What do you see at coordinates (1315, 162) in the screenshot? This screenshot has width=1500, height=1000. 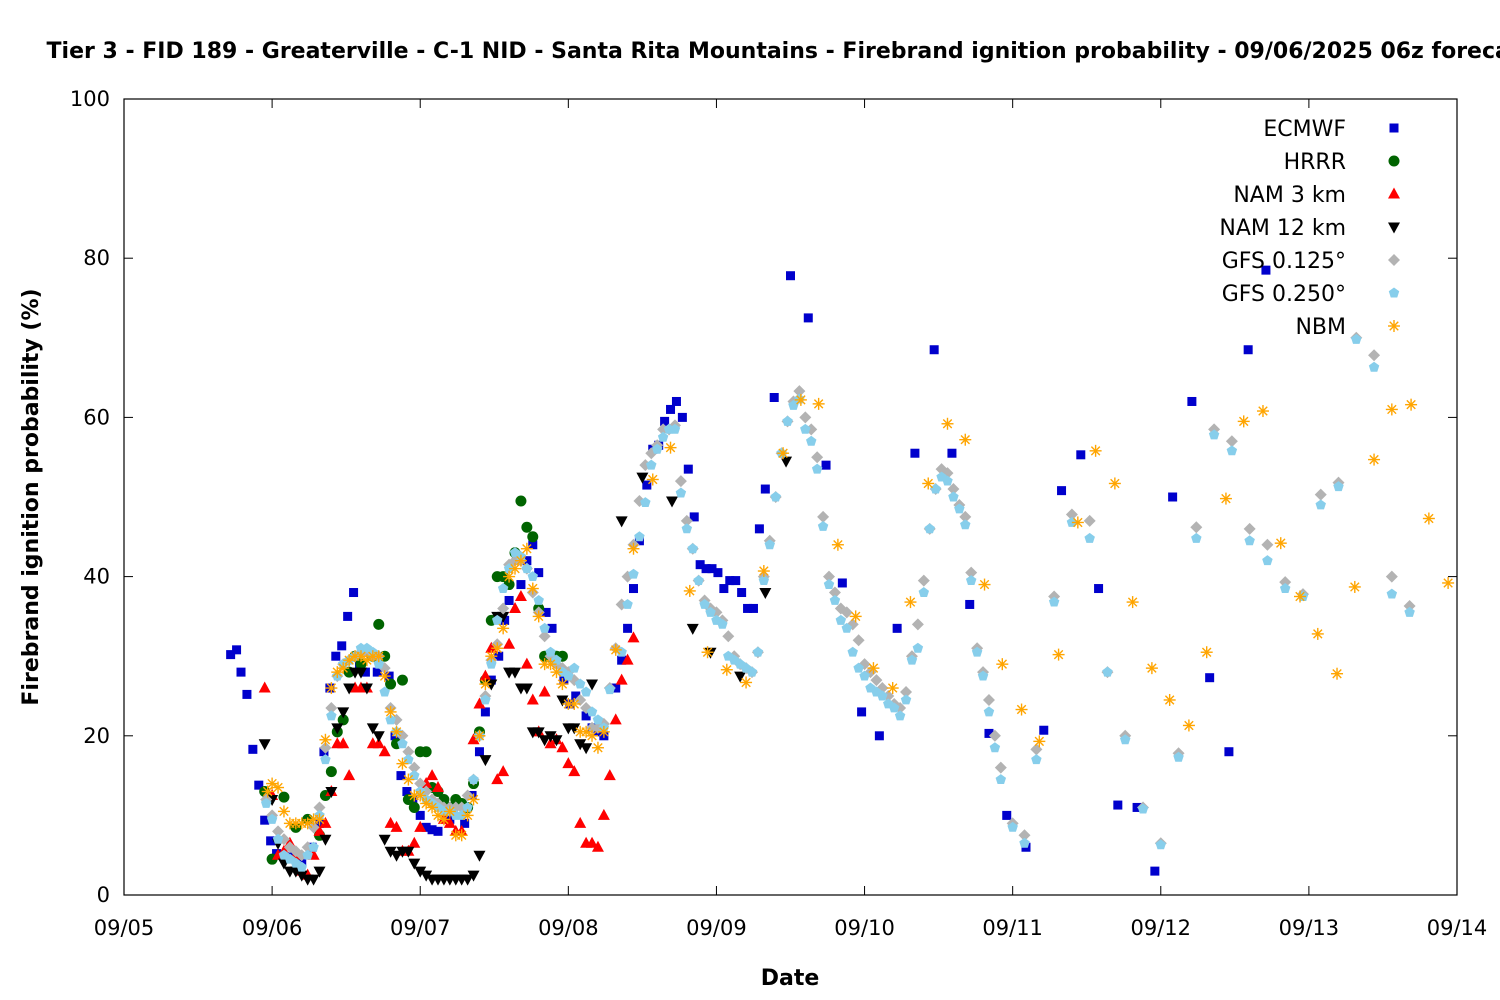 I see `legend-label: HRRR` at bounding box center [1315, 162].